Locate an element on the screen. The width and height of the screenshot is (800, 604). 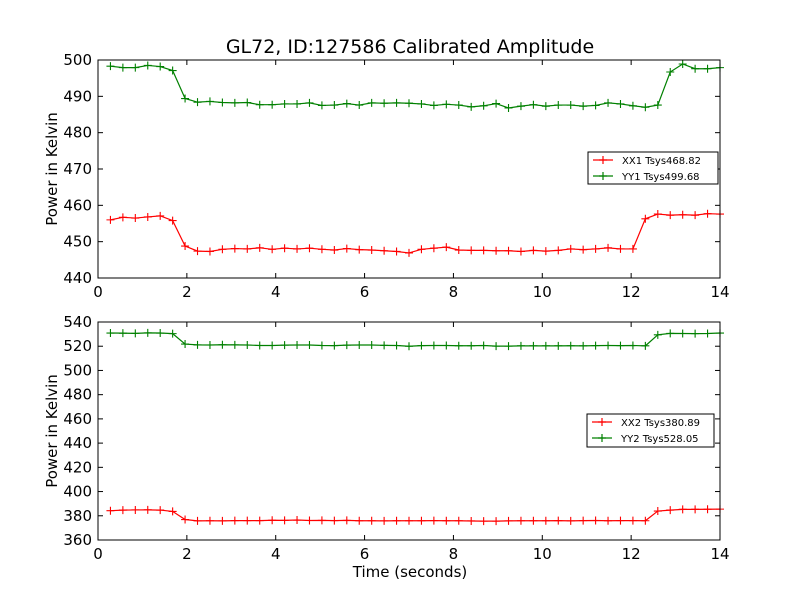
x-tick-label: 2 is located at coordinates (187, 554).